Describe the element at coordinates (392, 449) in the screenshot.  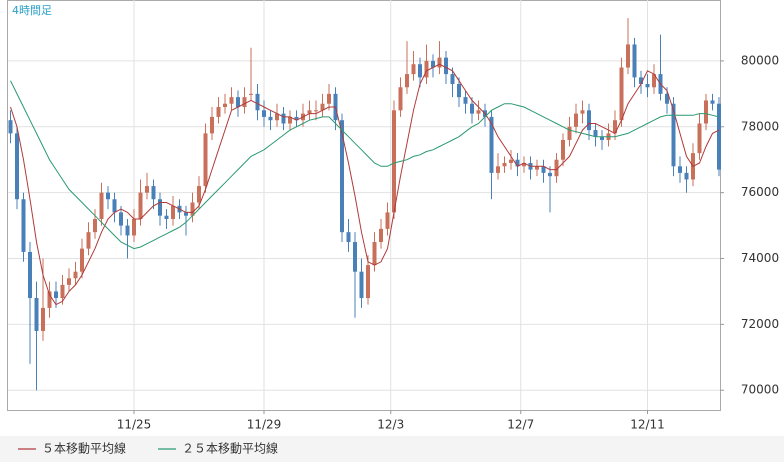
I see `legend-strip` at that location.